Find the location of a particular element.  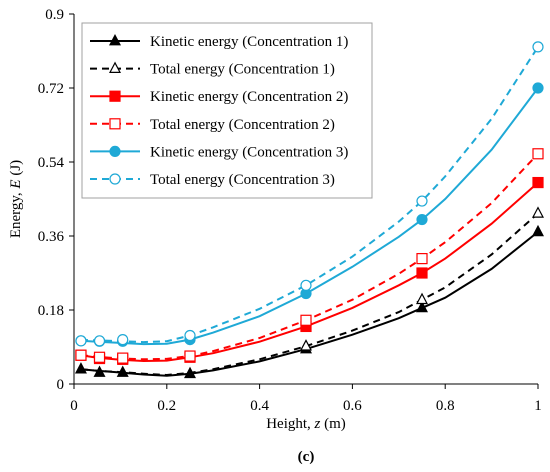

legend-label: Total energy (Concentration 1) is located at coordinates (242, 70).